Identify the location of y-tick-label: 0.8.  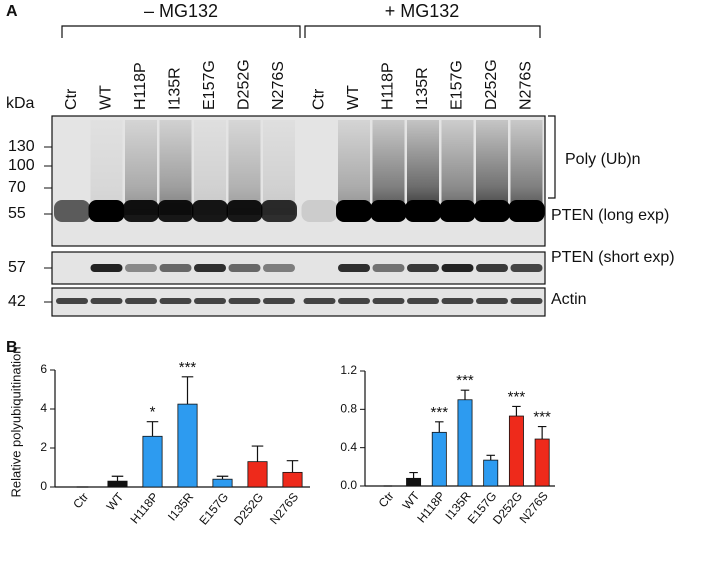
(348, 409).